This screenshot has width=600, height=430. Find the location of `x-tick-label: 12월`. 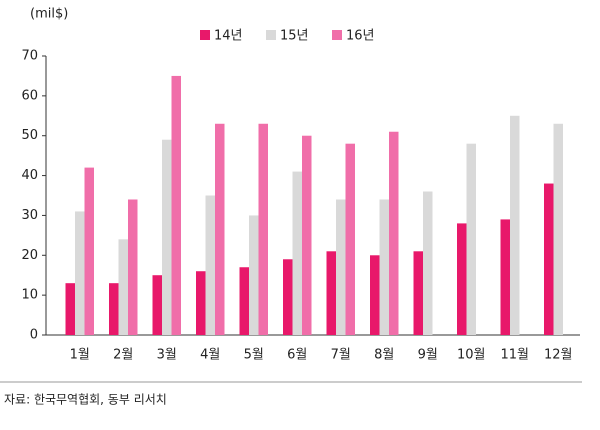

x-tick-label: 12월 is located at coordinates (558, 355).